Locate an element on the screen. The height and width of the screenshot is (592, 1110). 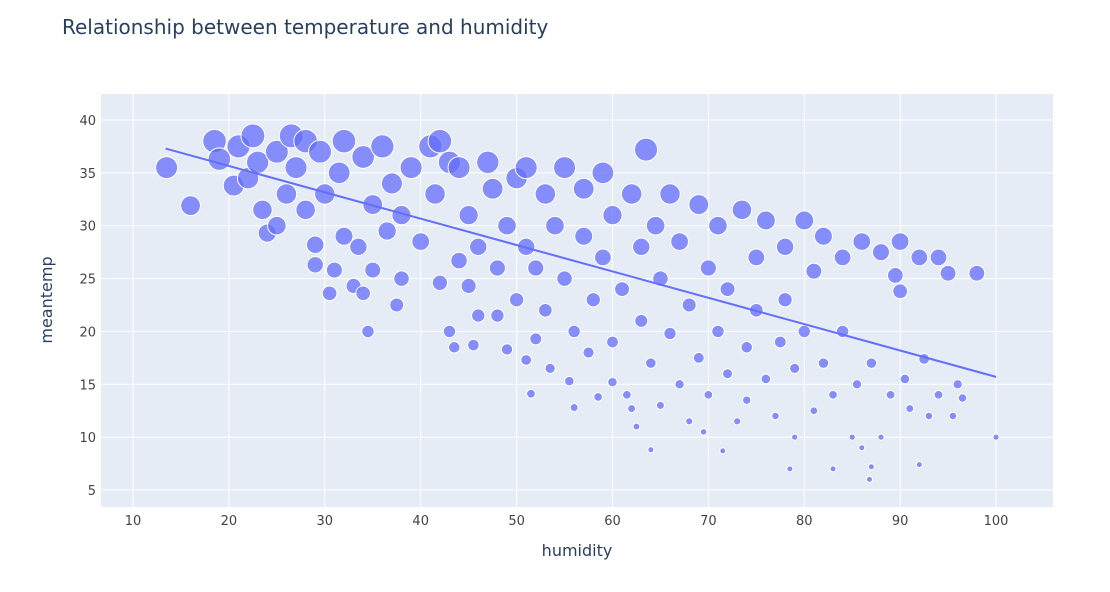
x-tick-label: 40 is located at coordinates (420, 521).